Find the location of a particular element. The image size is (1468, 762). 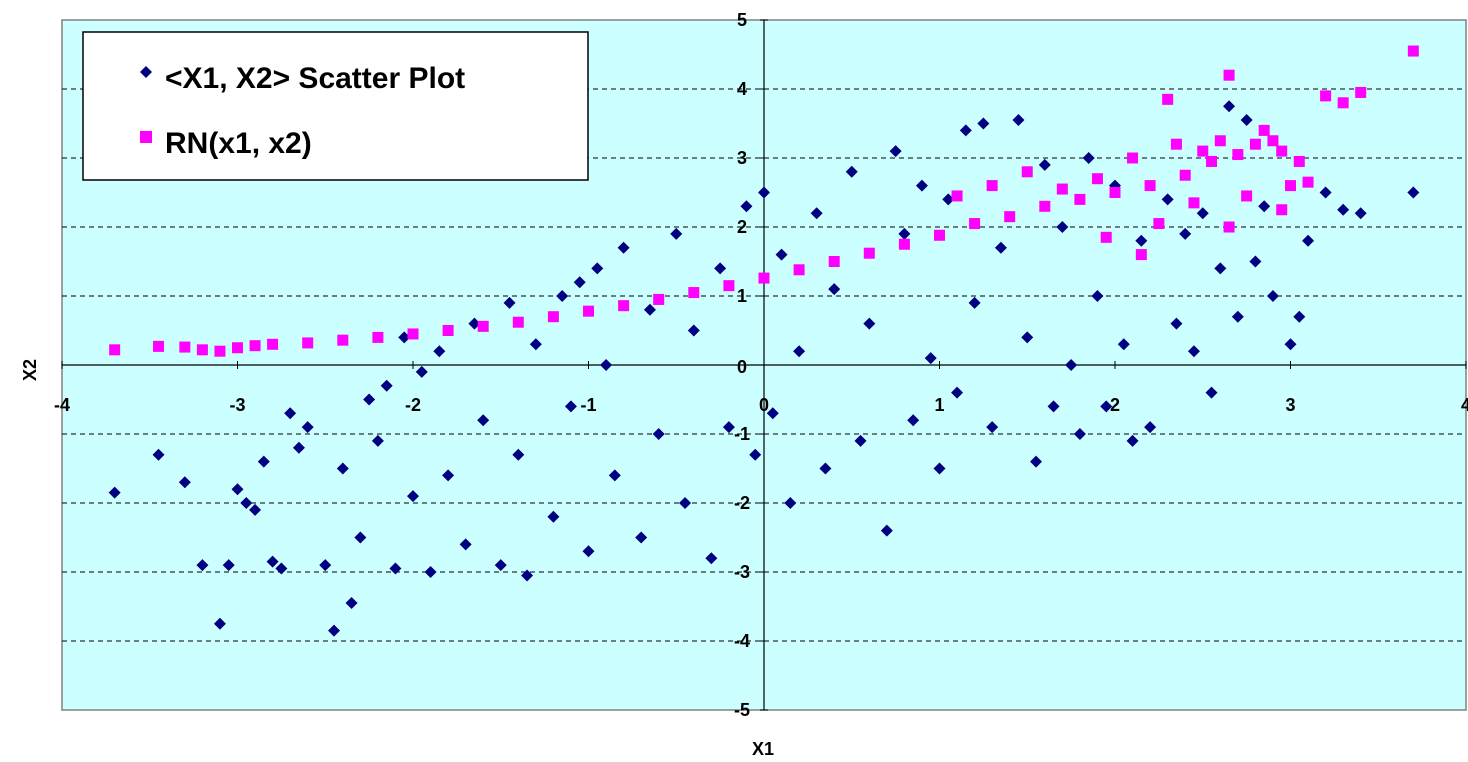

legend-diamond-shape is located at coordinates (146, 72).